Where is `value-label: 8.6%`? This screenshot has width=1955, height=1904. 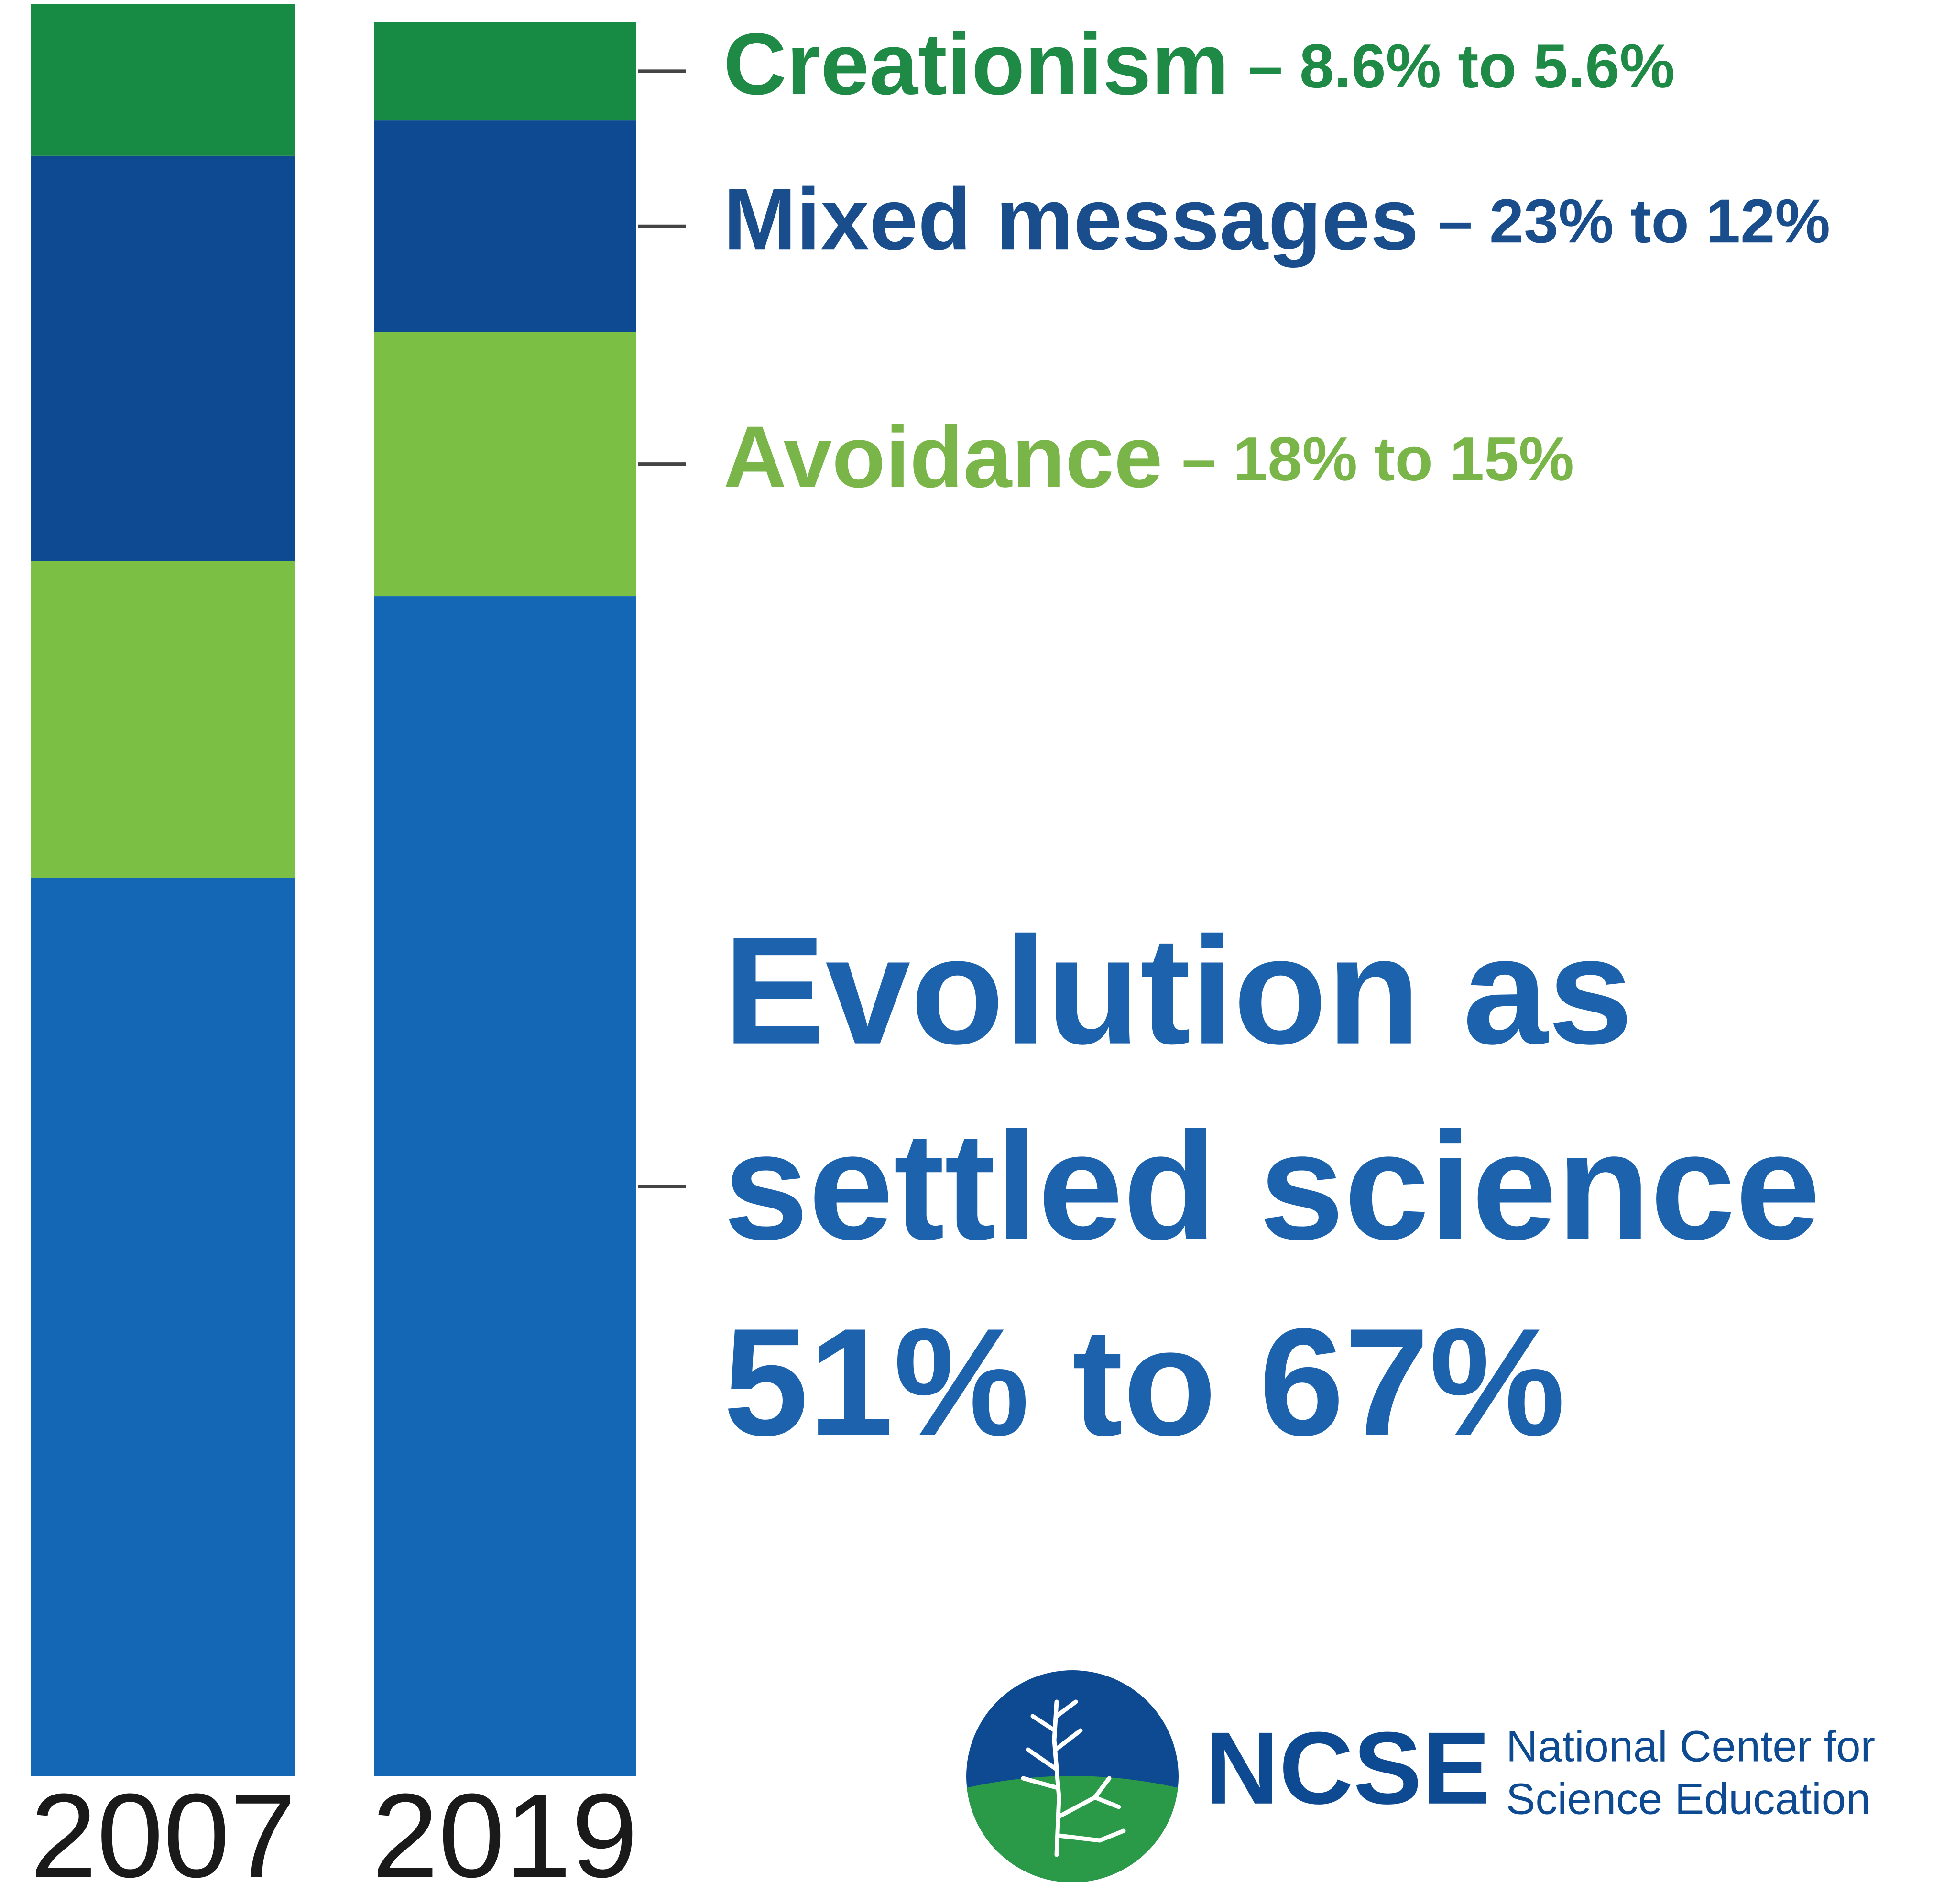
value-label: 8.6% is located at coordinates (1371, 66).